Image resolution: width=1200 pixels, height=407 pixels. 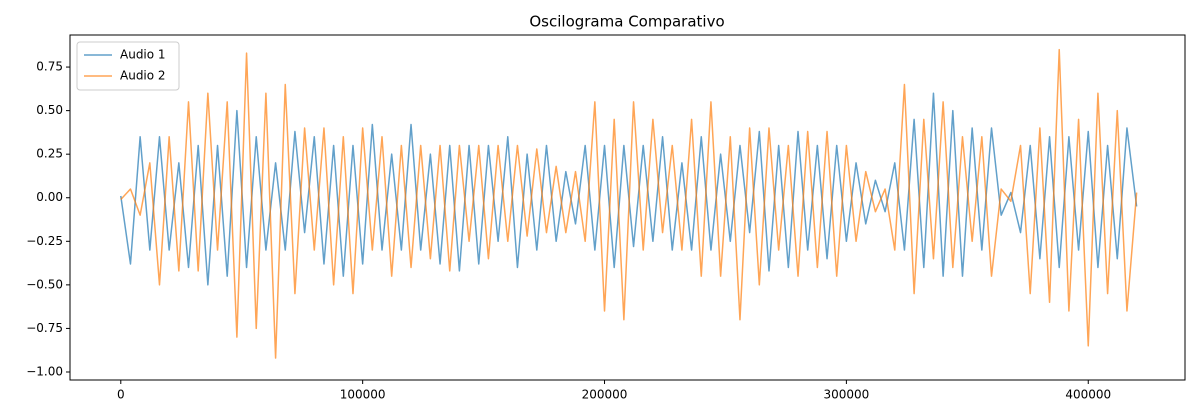 What do you see at coordinates (49, 67) in the screenshot?
I see `y-tick-label: 0.75` at bounding box center [49, 67].